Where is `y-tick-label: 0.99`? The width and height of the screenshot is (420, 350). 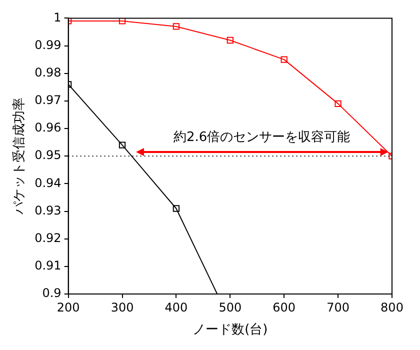
y-tick-label: 0.99 is located at coordinates (48, 45).